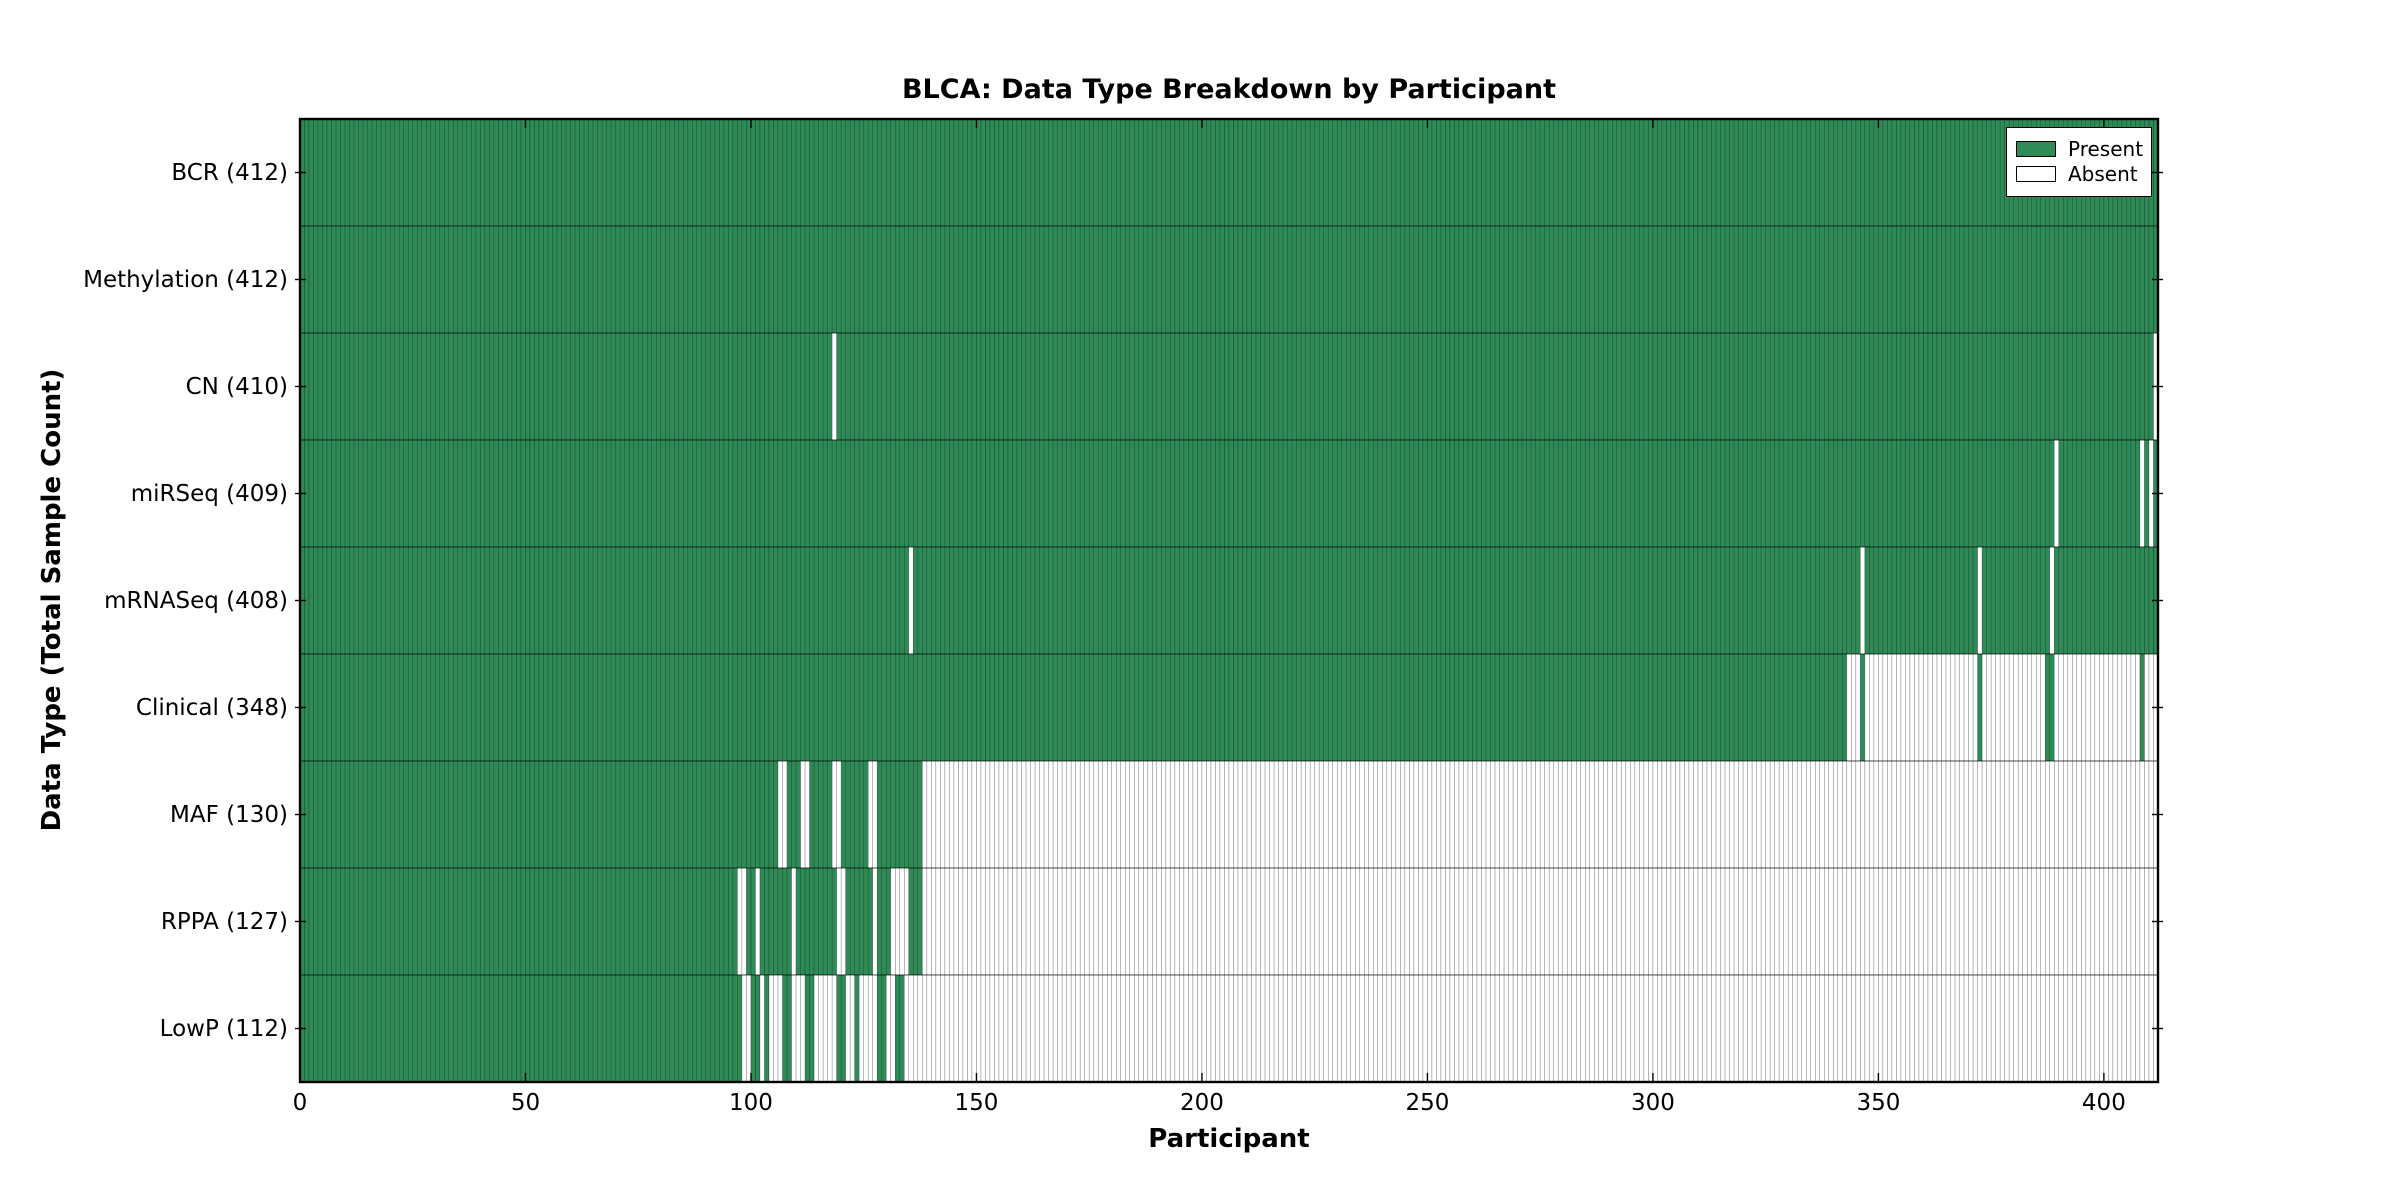 The image size is (2400, 1200). What do you see at coordinates (2079, 149) in the screenshot?
I see `legend-entry-present: Present` at bounding box center [2079, 149].